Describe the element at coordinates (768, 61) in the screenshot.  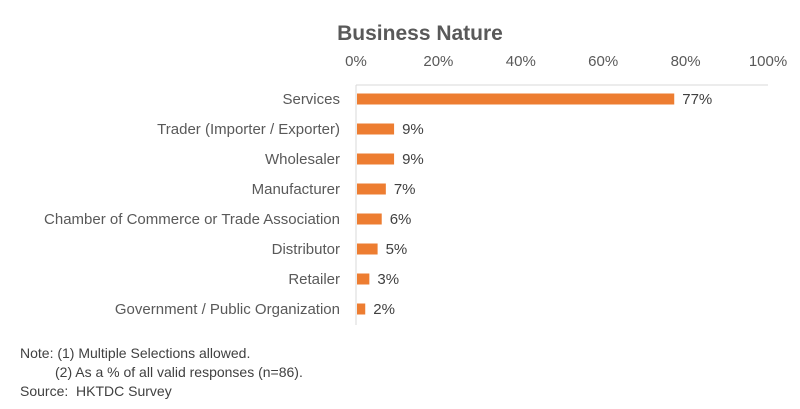
I see `x-tick-label: 100%` at that location.